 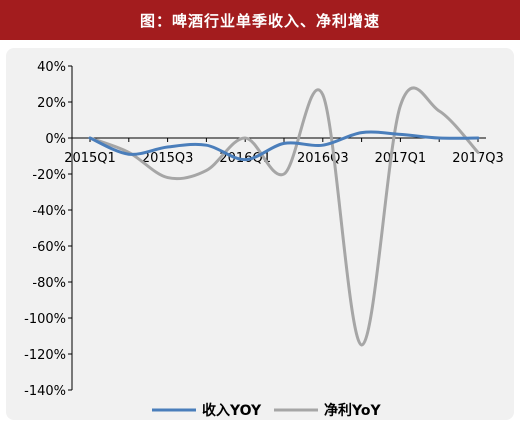 I want to click on x-tick-label: 2017Q1, so click(x=401, y=158).